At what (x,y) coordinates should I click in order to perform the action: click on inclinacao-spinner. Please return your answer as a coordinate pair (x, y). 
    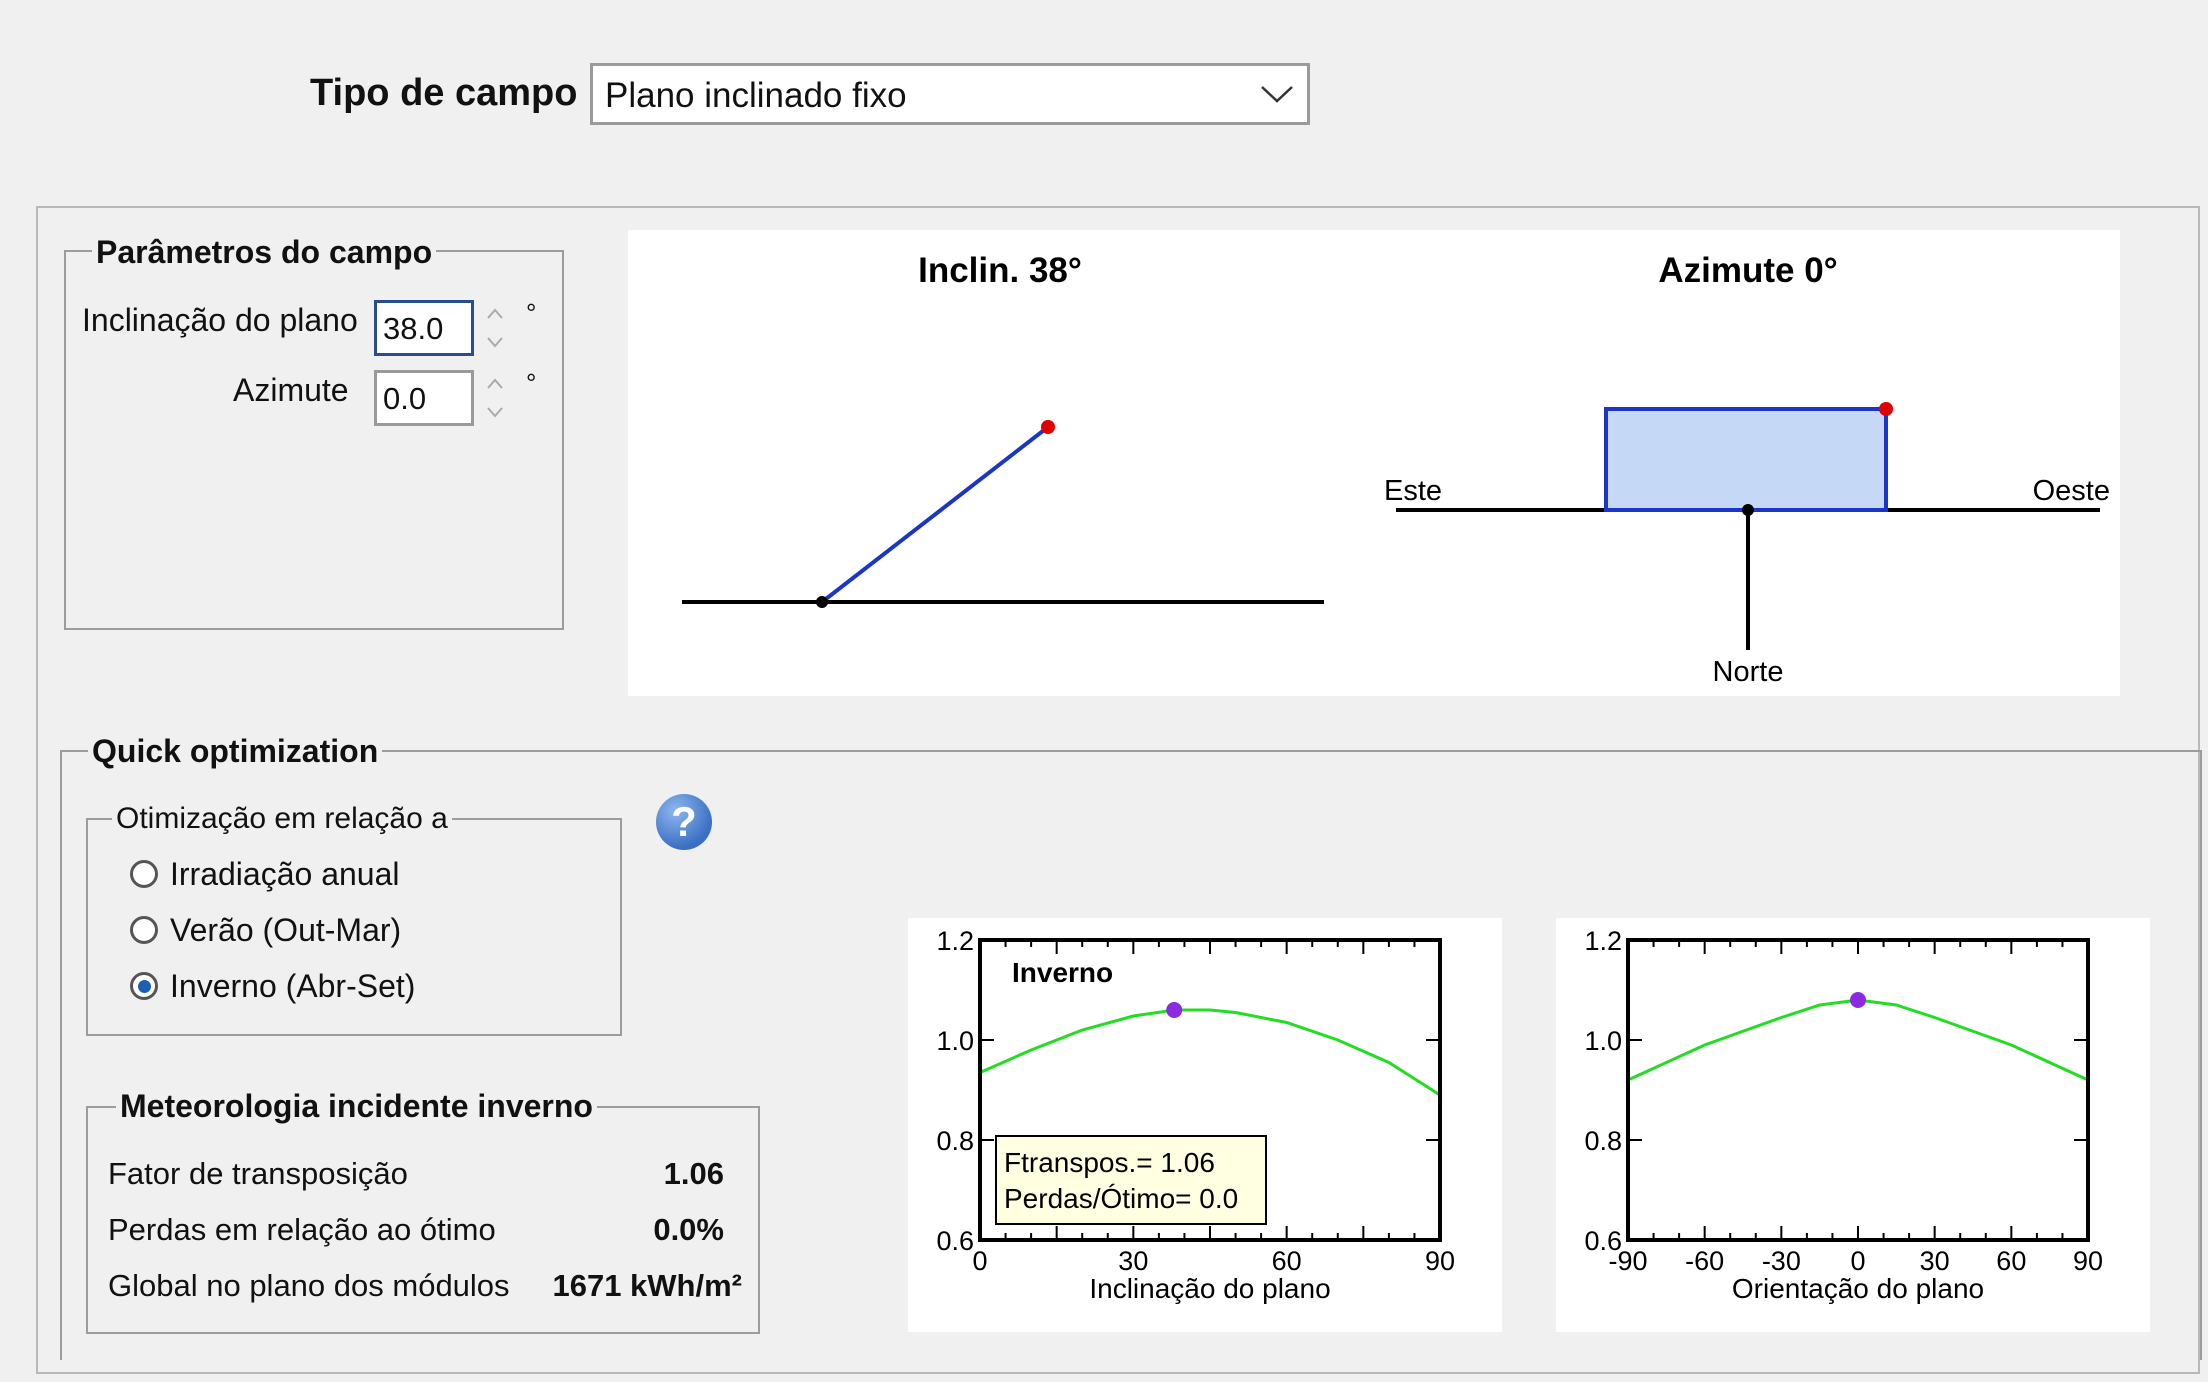
    Looking at the image, I should click on (495, 330).